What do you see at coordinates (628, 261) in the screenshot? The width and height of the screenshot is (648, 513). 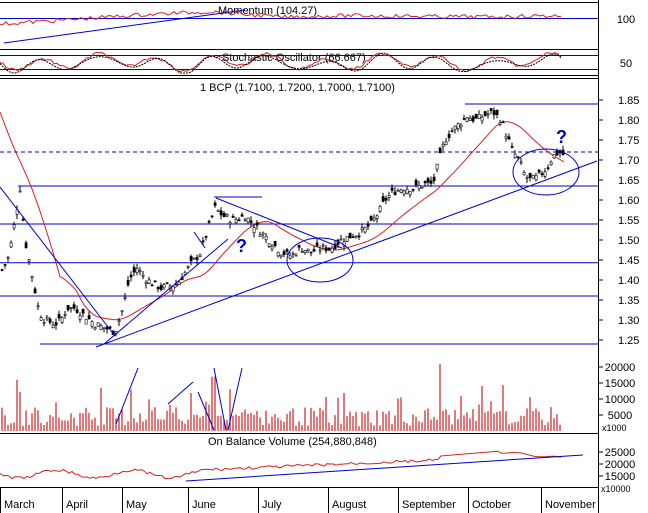 I see `price-tick-label: 1.45` at bounding box center [628, 261].